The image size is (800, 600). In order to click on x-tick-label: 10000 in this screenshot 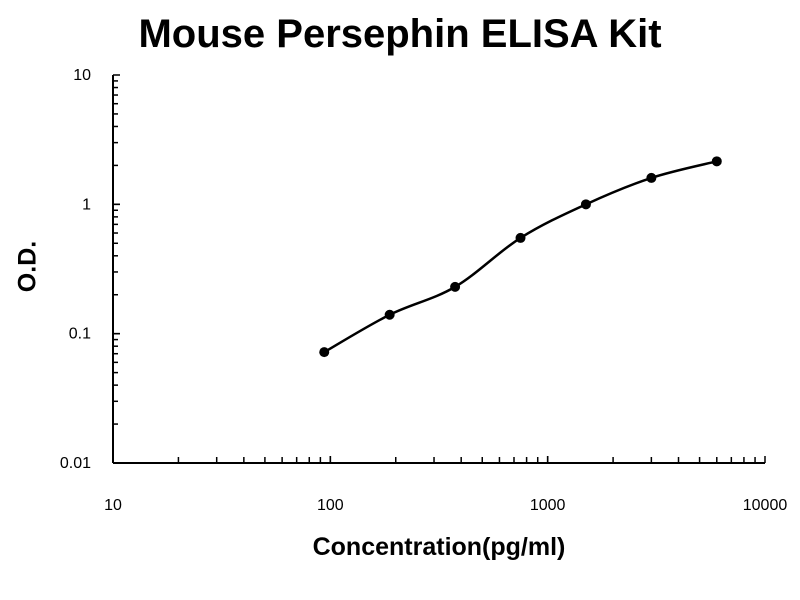, I will do `click(765, 505)`.